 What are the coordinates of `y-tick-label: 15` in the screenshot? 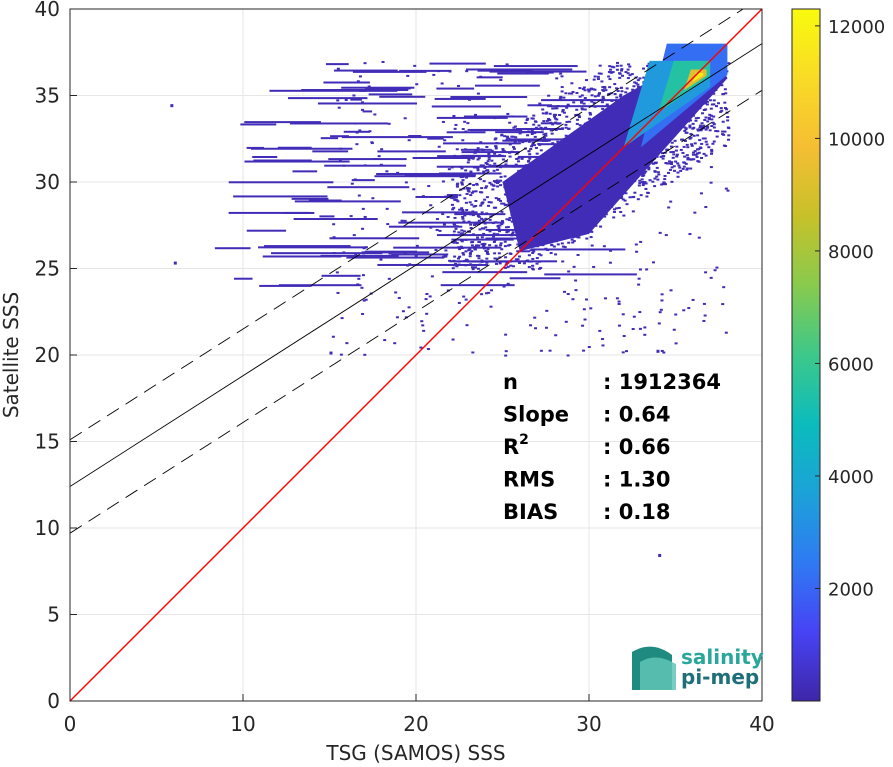 It's located at (47, 442).